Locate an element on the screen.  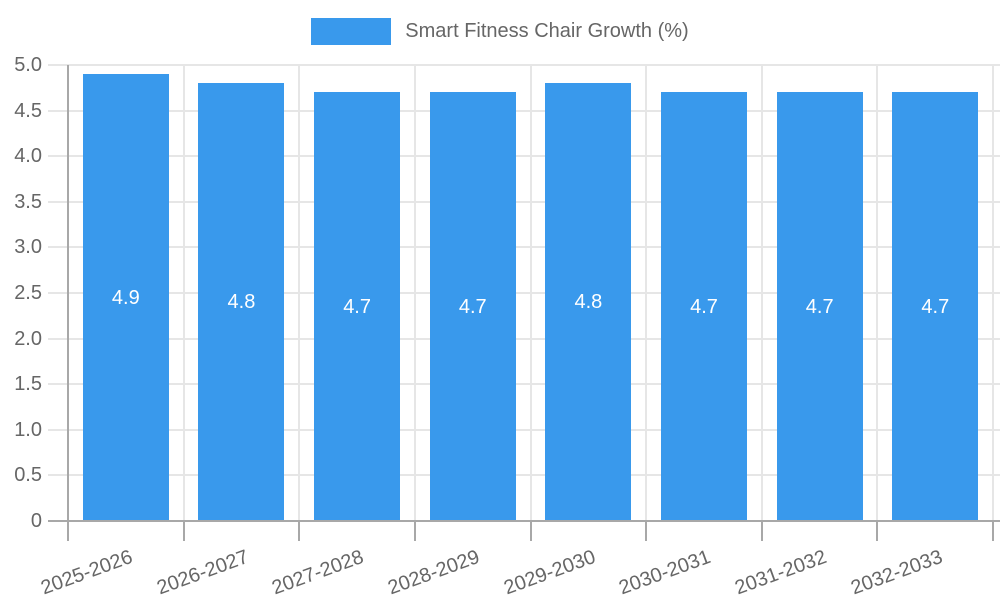
y-axis-tick-label: 4.0 is located at coordinates (28, 156).